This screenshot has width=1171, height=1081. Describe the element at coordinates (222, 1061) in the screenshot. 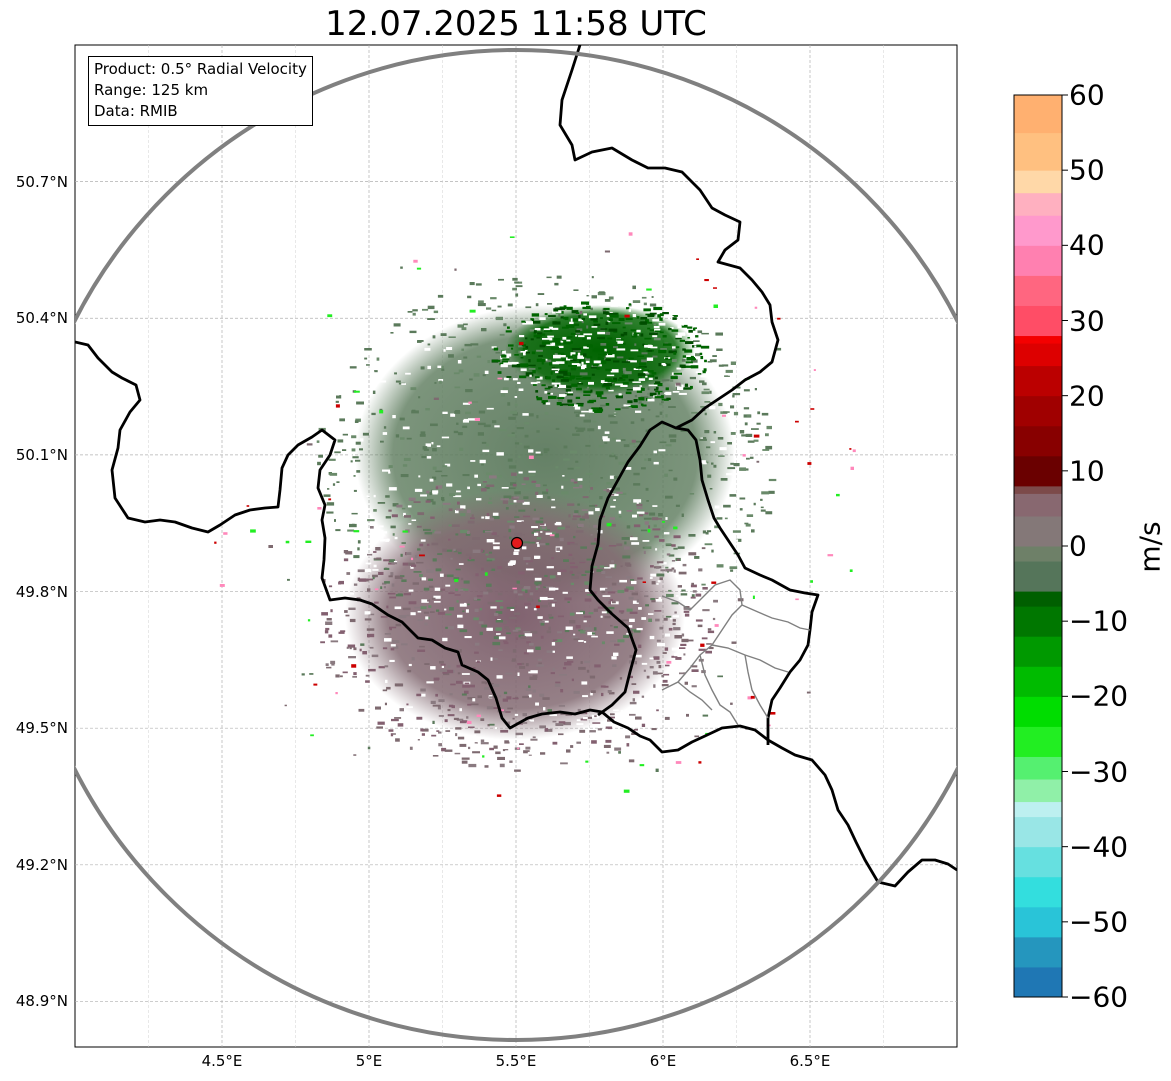

I see `lon-tick-label: 4.5°E` at that location.